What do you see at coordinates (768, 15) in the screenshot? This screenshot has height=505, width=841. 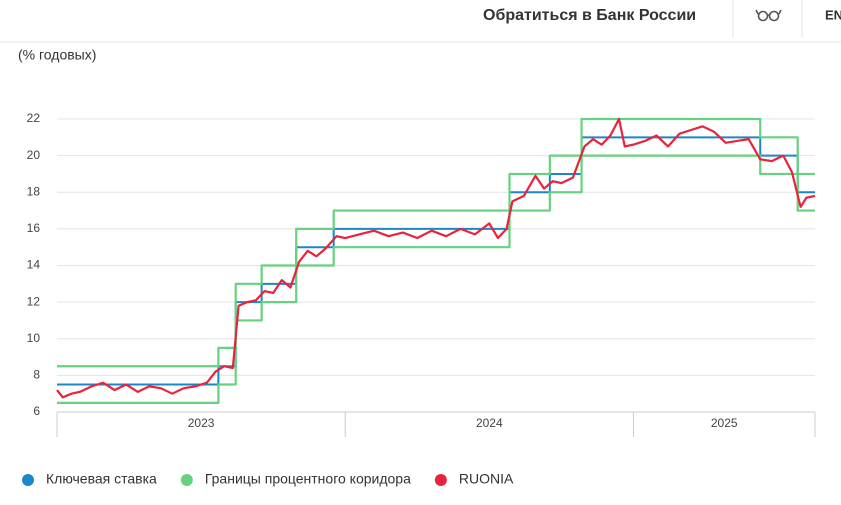 I see `accessibility-icon` at bounding box center [768, 15].